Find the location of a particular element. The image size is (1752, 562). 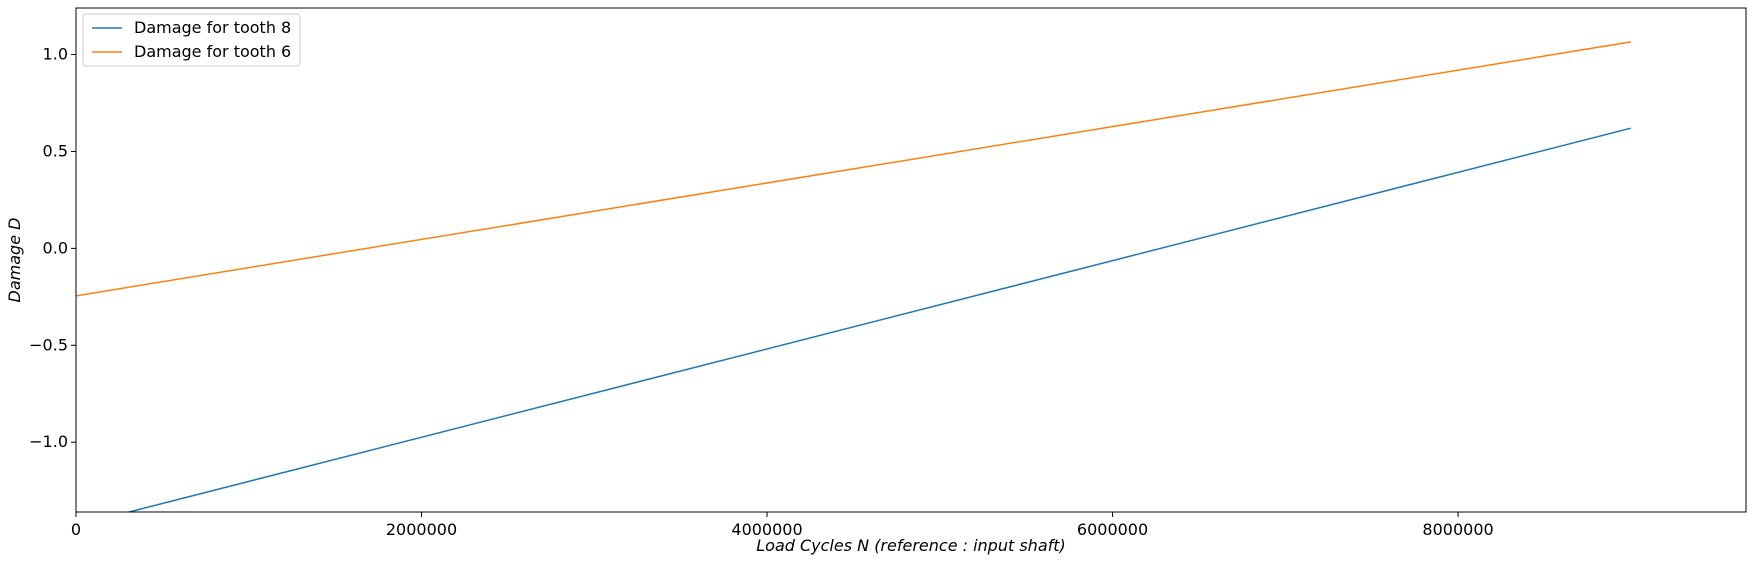

y-axis-ticks: −1.0 −0.5 0.0 0.5 1.0 is located at coordinates (52, 248).